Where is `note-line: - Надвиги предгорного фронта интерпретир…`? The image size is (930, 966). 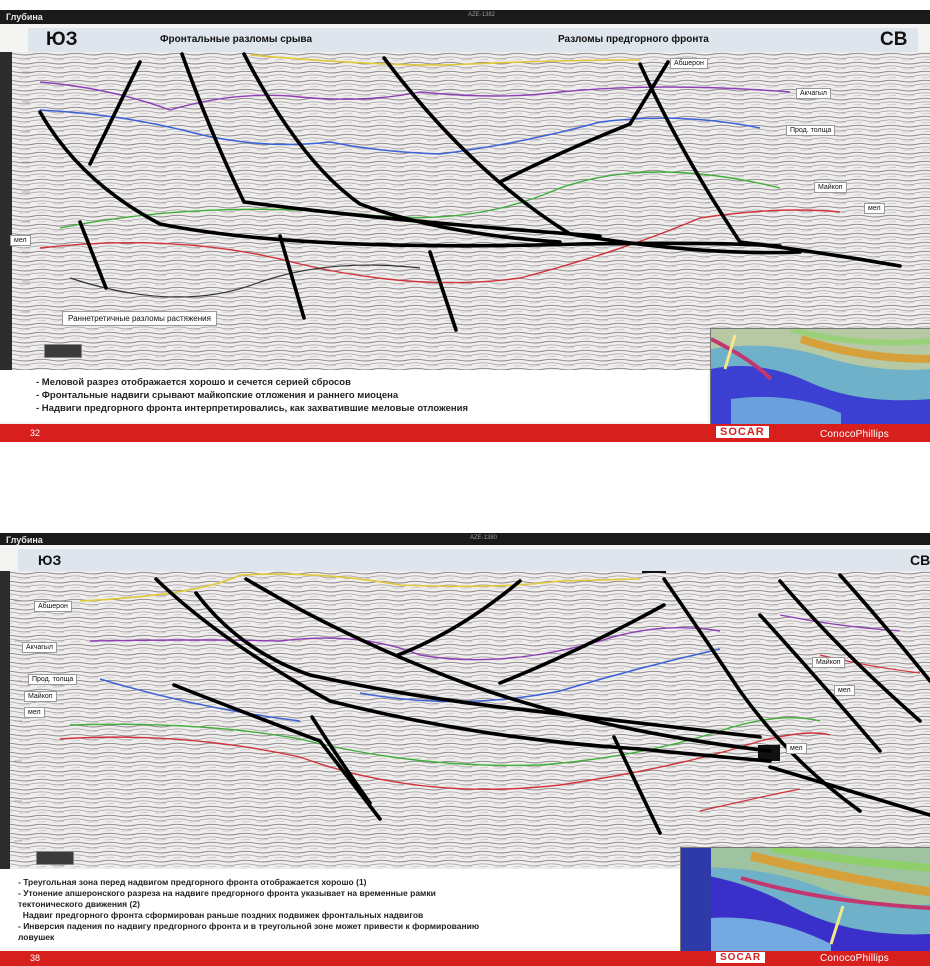
note-line: - Надвиги предгорного фронта интерпретир… is located at coordinates (252, 408).